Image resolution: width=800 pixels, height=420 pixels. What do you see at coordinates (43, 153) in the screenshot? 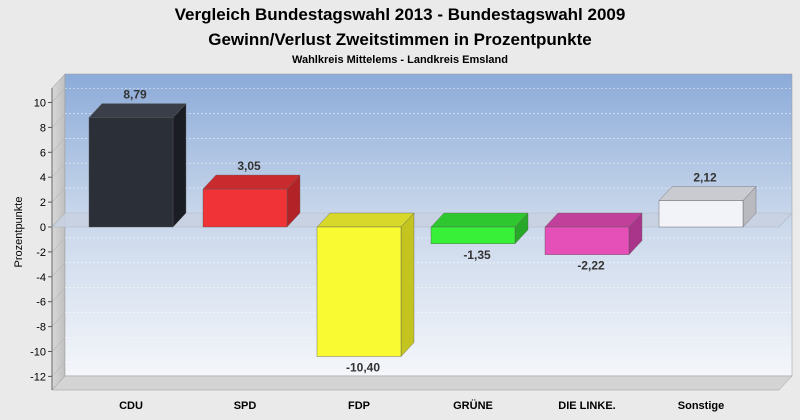
I see `y-tick-label: 6` at bounding box center [43, 153].